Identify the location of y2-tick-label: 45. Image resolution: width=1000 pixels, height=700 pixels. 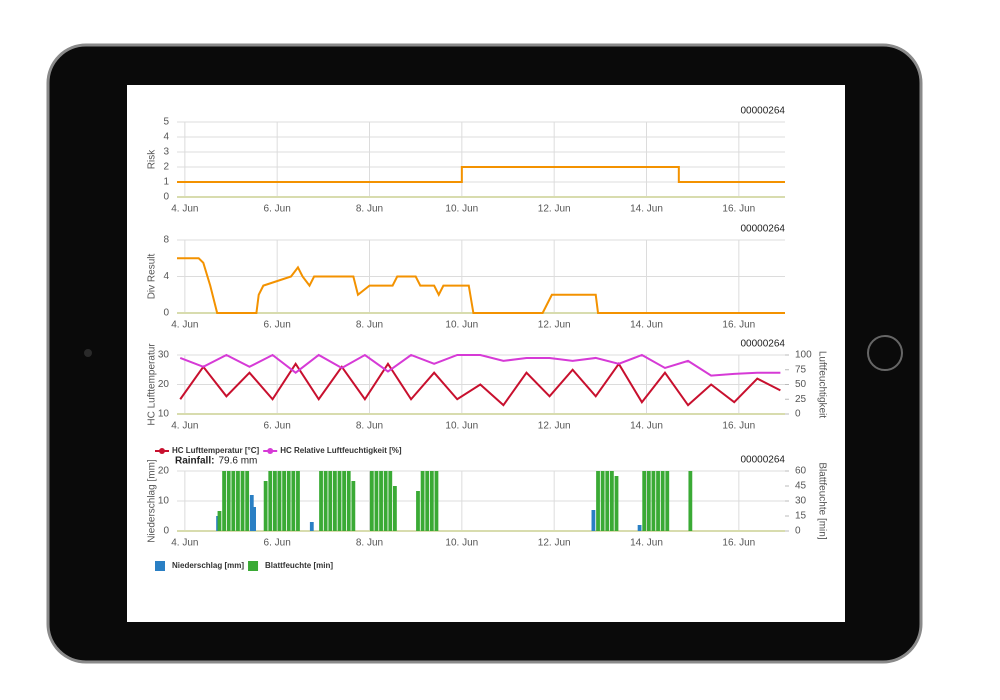
(801, 486).